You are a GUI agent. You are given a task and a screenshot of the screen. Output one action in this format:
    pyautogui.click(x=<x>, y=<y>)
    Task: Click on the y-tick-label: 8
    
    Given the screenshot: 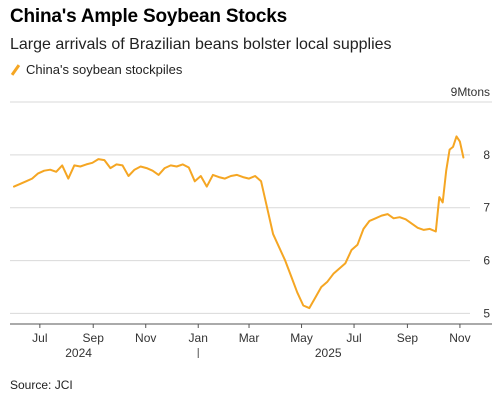 What is the action you would take?
    pyautogui.click(x=486, y=155)
    